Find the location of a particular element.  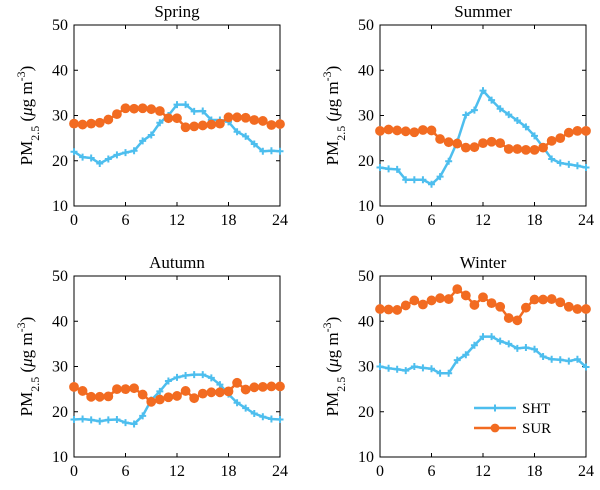

series-line is located at coordinates (483, 355).